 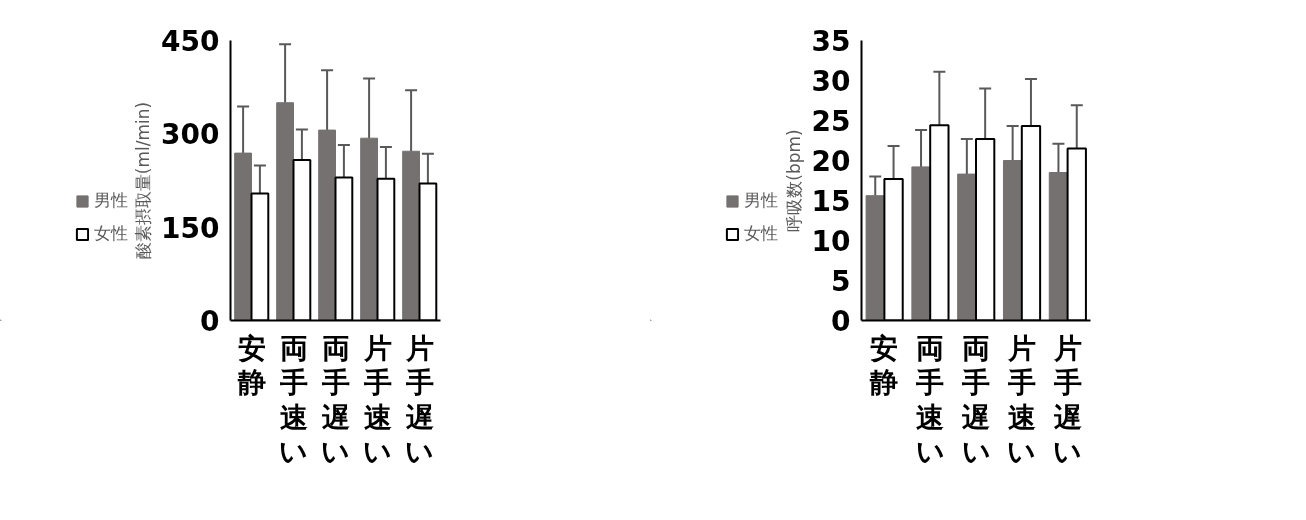 What do you see at coordinates (831, 241) in the screenshot?
I see `y-tick-label: 10` at bounding box center [831, 241].